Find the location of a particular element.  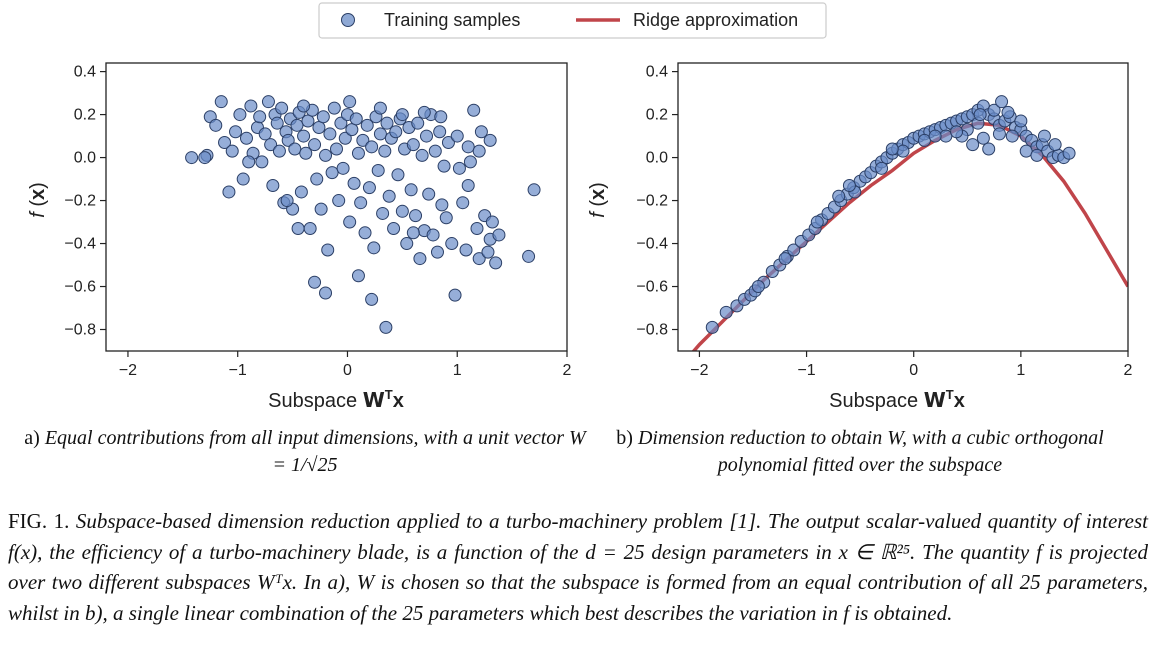

panel-b-ytick-label: −0.8 is located at coordinates (652, 330).